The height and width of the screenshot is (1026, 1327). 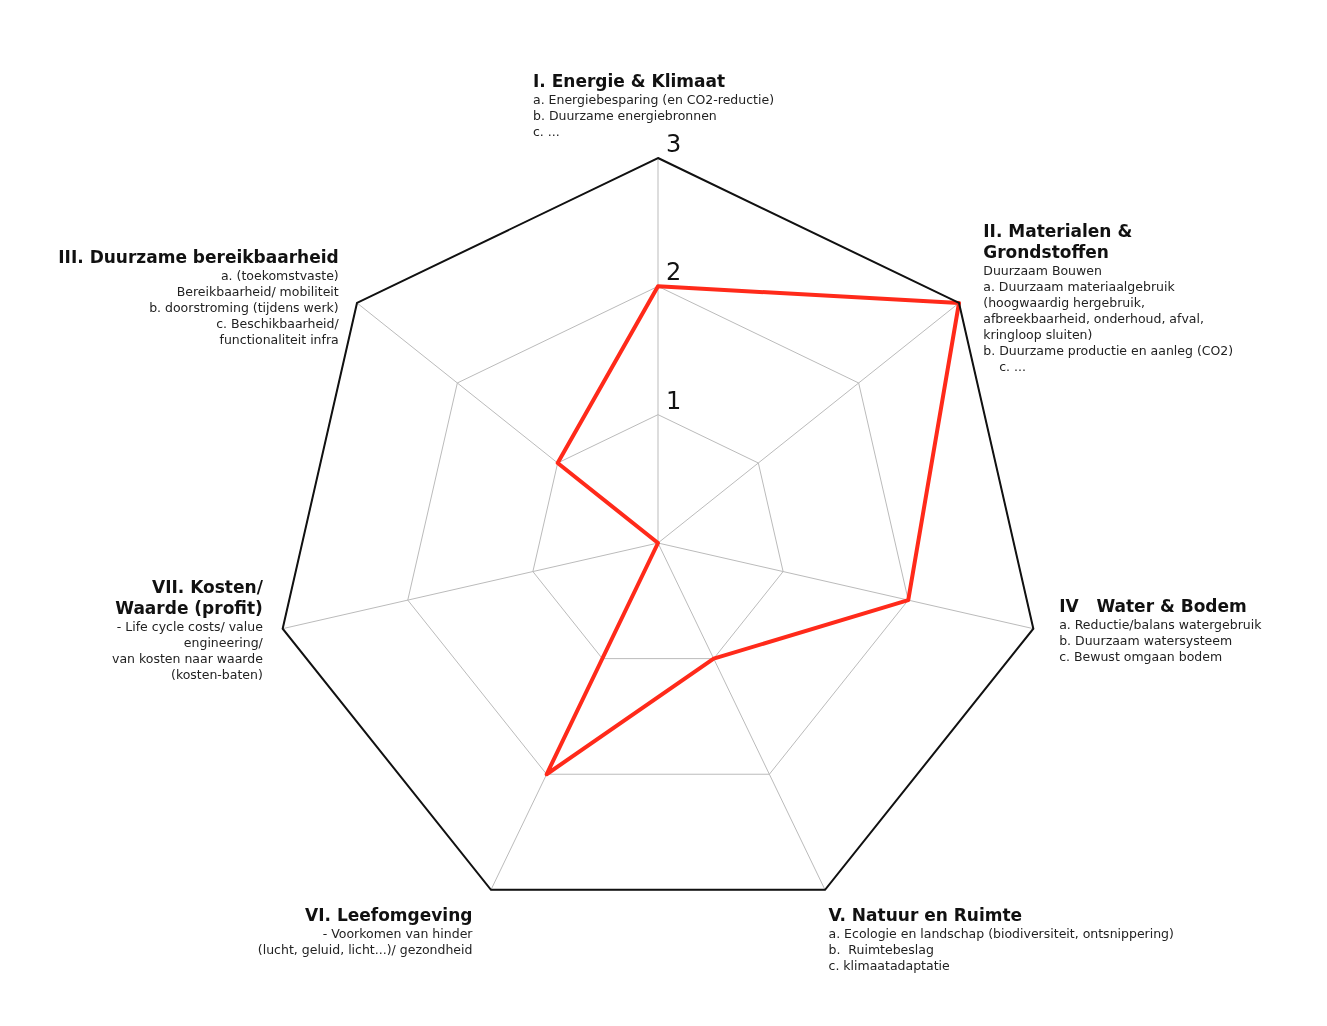 I want to click on spoke-label: IV Water & Bodem, so click(x=1153, y=605).